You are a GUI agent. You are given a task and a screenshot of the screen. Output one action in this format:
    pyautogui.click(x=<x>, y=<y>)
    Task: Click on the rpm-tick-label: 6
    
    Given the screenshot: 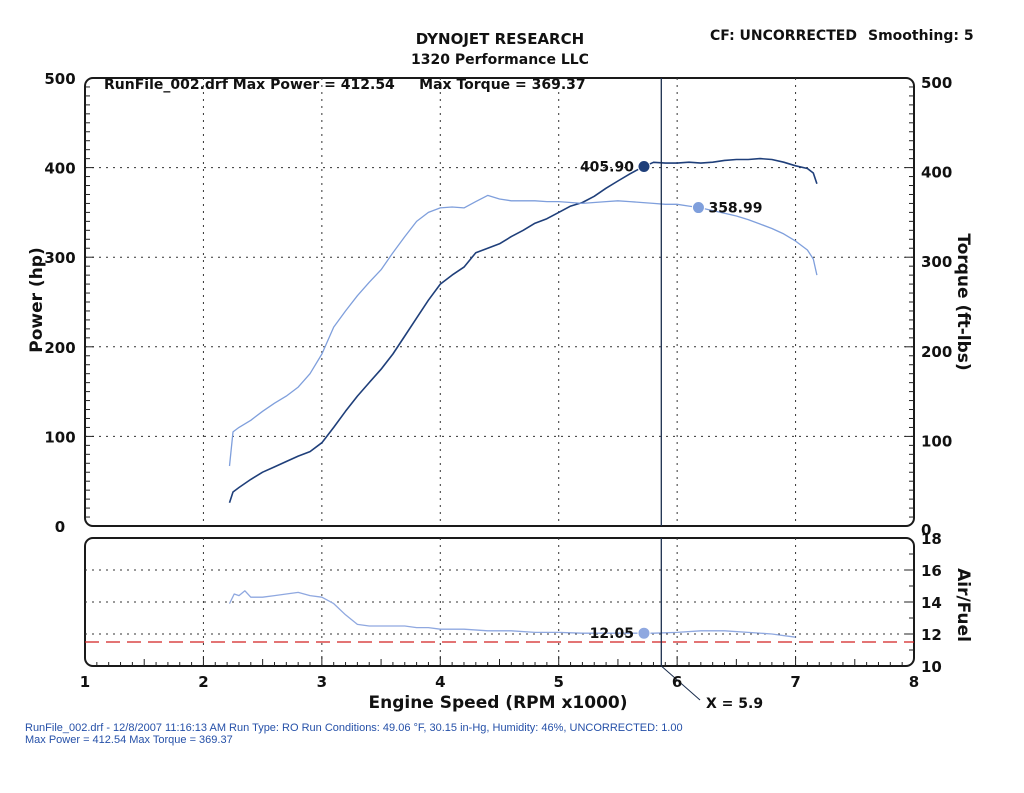 What is the action you would take?
    pyautogui.click(x=677, y=682)
    